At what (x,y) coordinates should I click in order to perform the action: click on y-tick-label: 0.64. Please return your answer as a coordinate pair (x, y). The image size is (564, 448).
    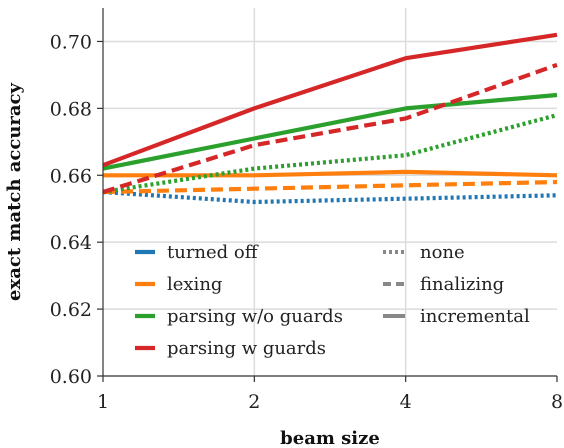
    Looking at the image, I should click on (71, 243).